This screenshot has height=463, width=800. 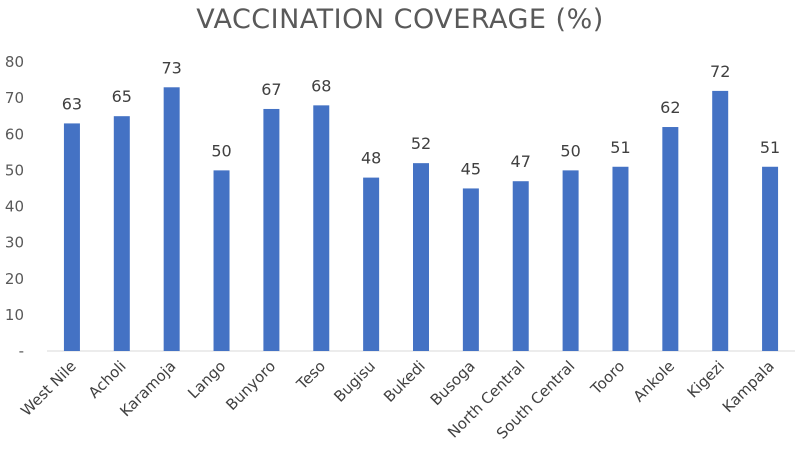 I want to click on chart-title: VACCINATION COVERAGE (%), so click(x=400, y=19).